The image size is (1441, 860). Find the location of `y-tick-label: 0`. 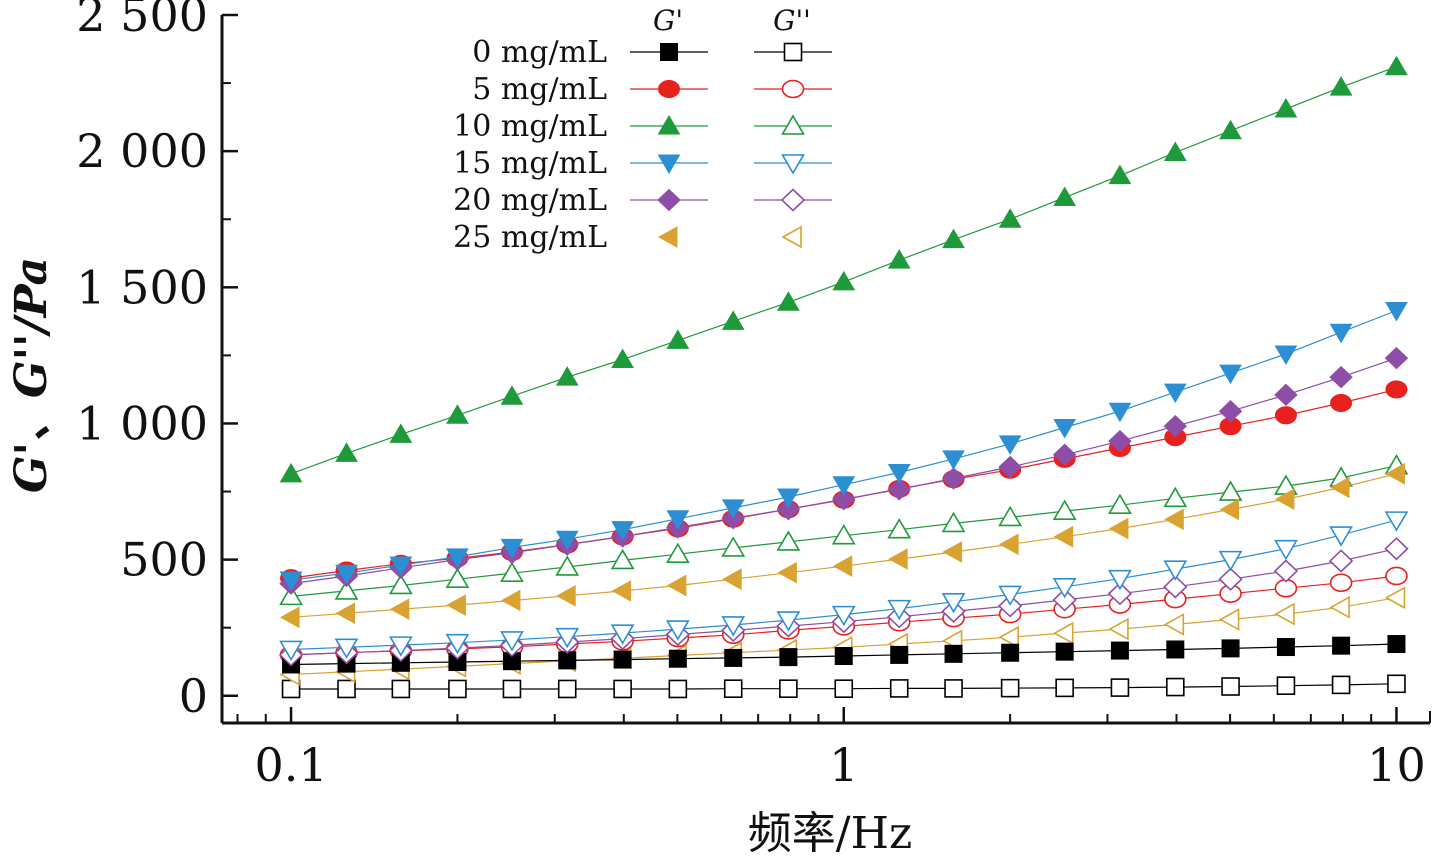

y-tick-label: 0 is located at coordinates (193, 696).